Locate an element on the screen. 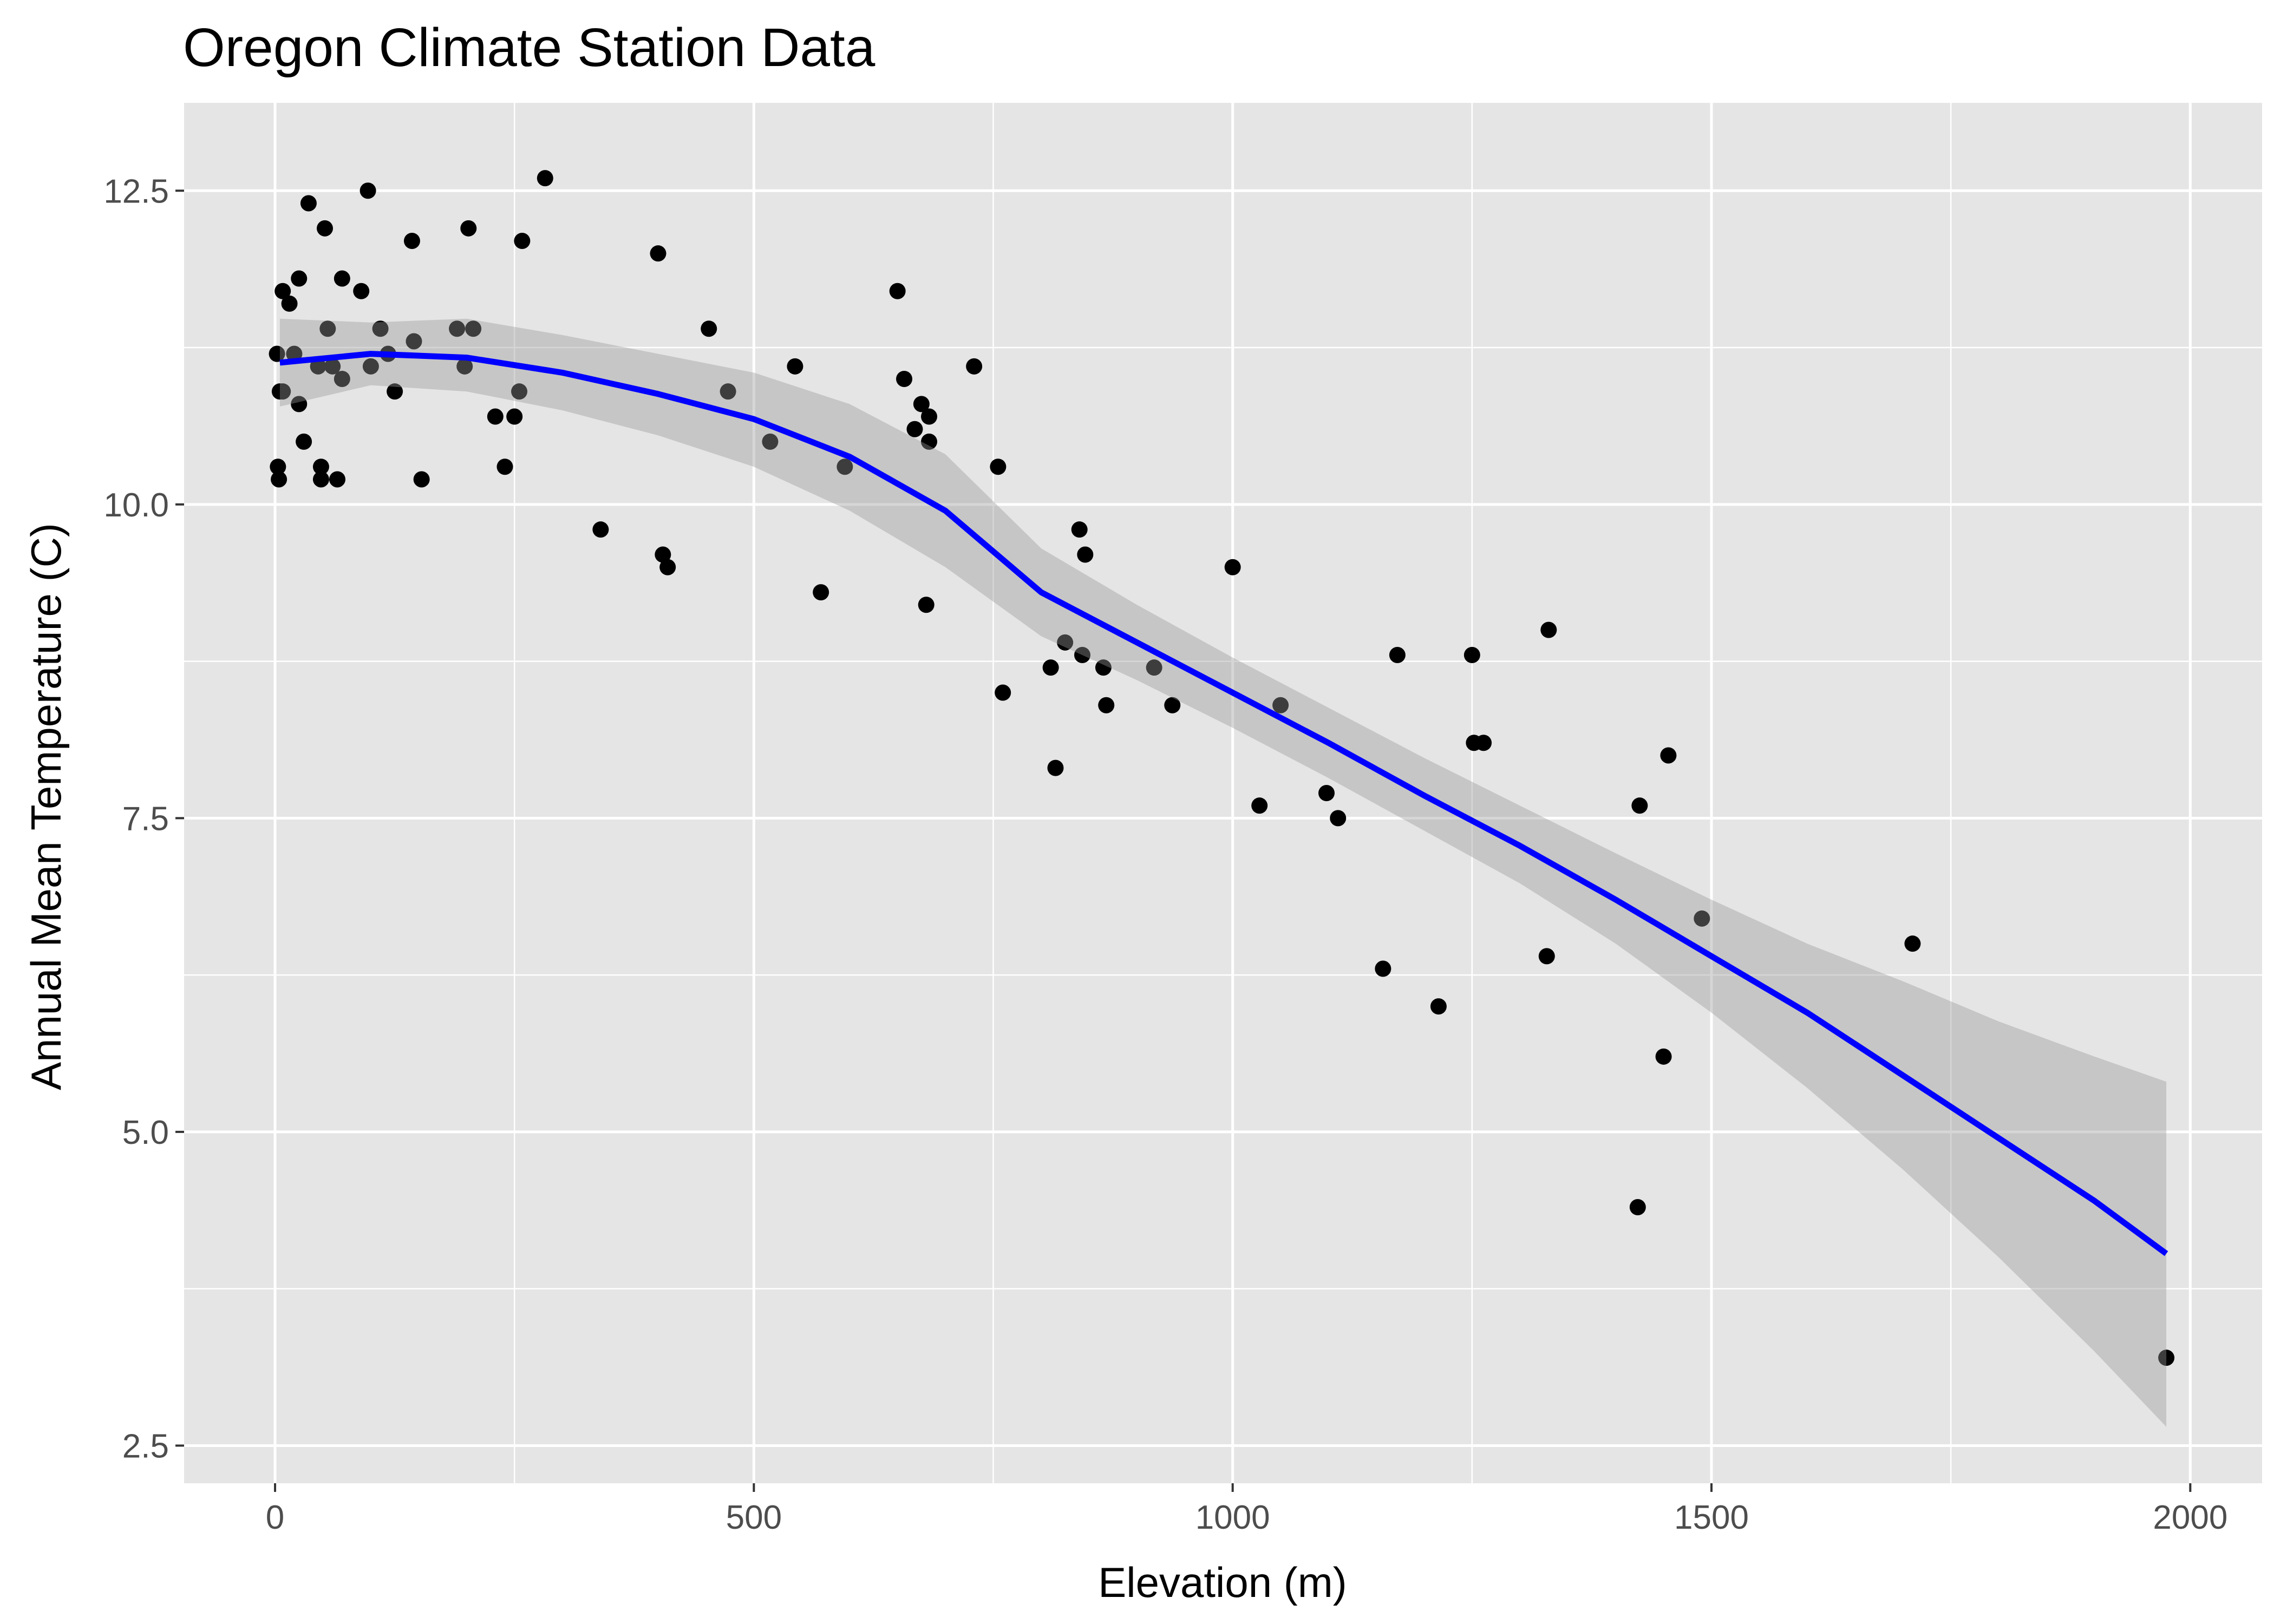  y-tick-label: 2.5 is located at coordinates (145, 1446).